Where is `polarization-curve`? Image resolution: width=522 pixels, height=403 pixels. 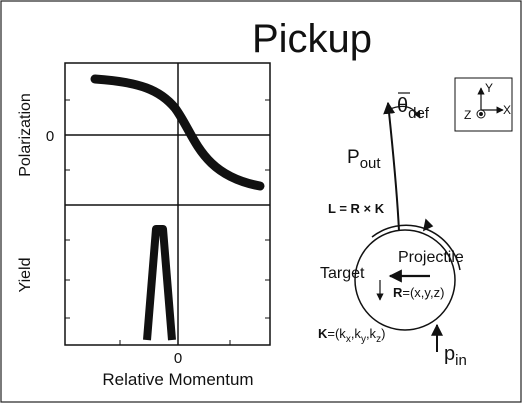
polarization-curve is located at coordinates (177, 132).